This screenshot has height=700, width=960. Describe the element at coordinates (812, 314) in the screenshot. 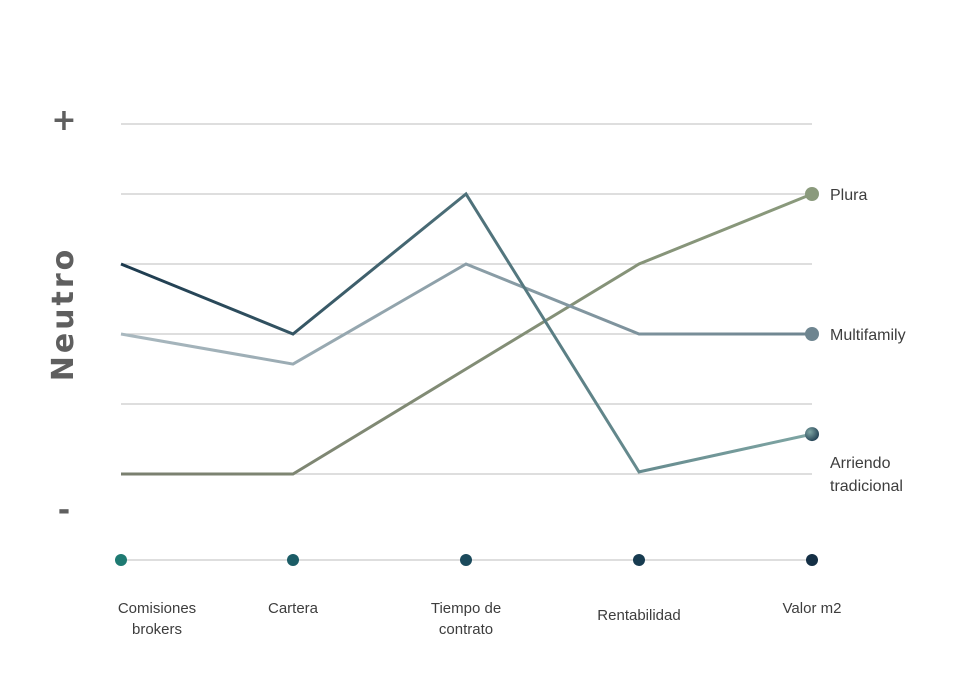

I see `series-endpoints` at that location.